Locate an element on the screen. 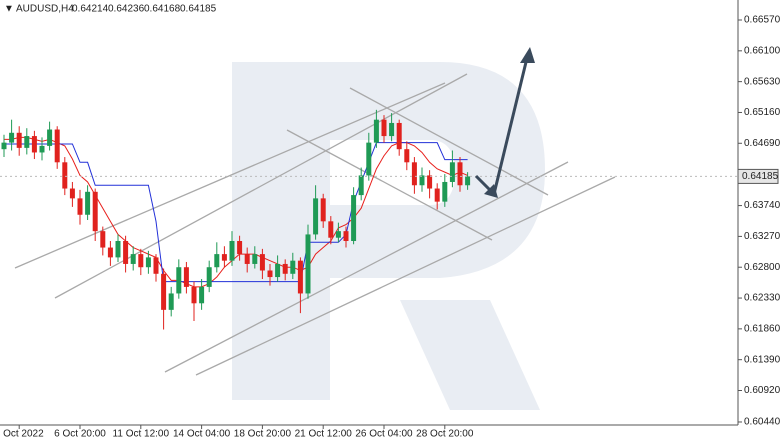 This screenshot has height=443, width=782. y-tick-label: 0.60920 is located at coordinates (762, 390).